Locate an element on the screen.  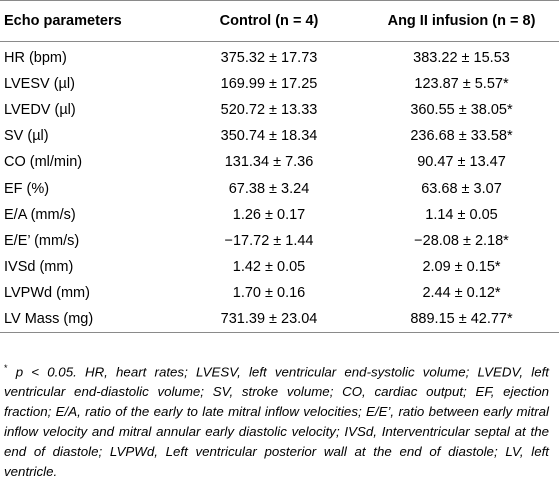
row-label: E/E’ (mm/s) is located at coordinates (42, 240).